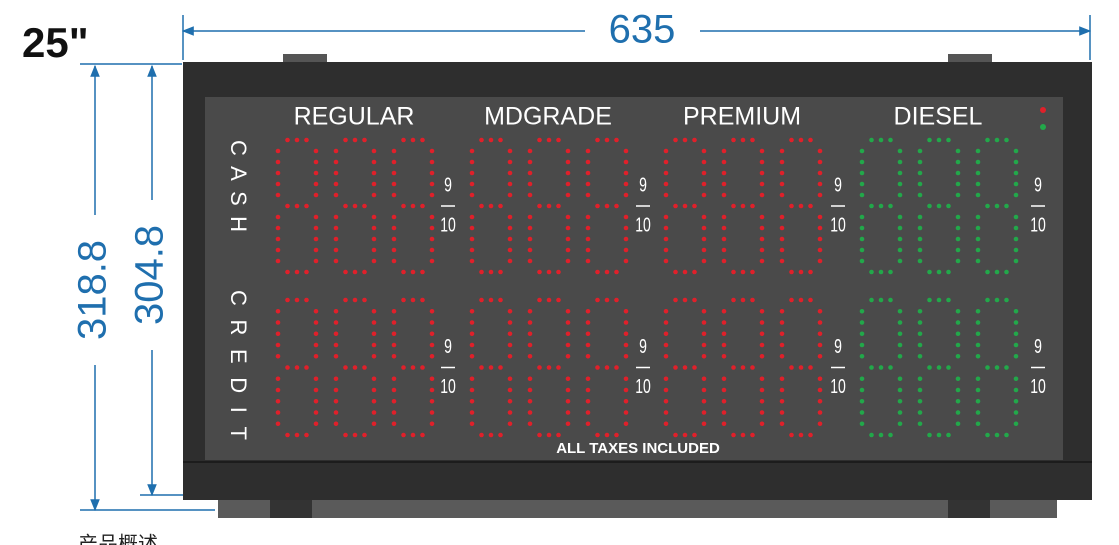  I want to click on indicator, so click(1043, 127).